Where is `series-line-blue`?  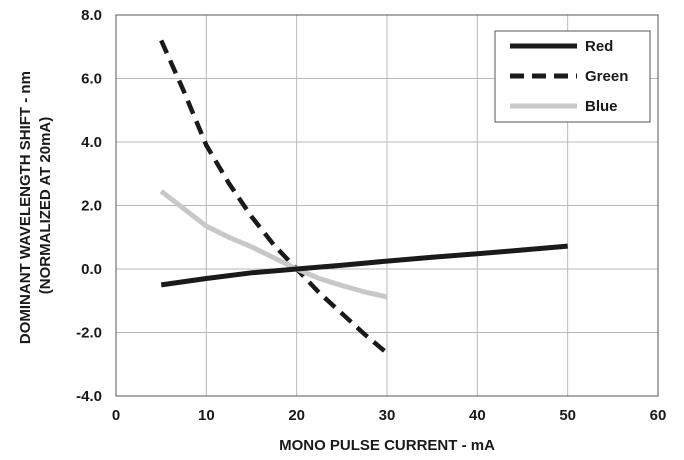 series-line-blue is located at coordinates (273, 244).